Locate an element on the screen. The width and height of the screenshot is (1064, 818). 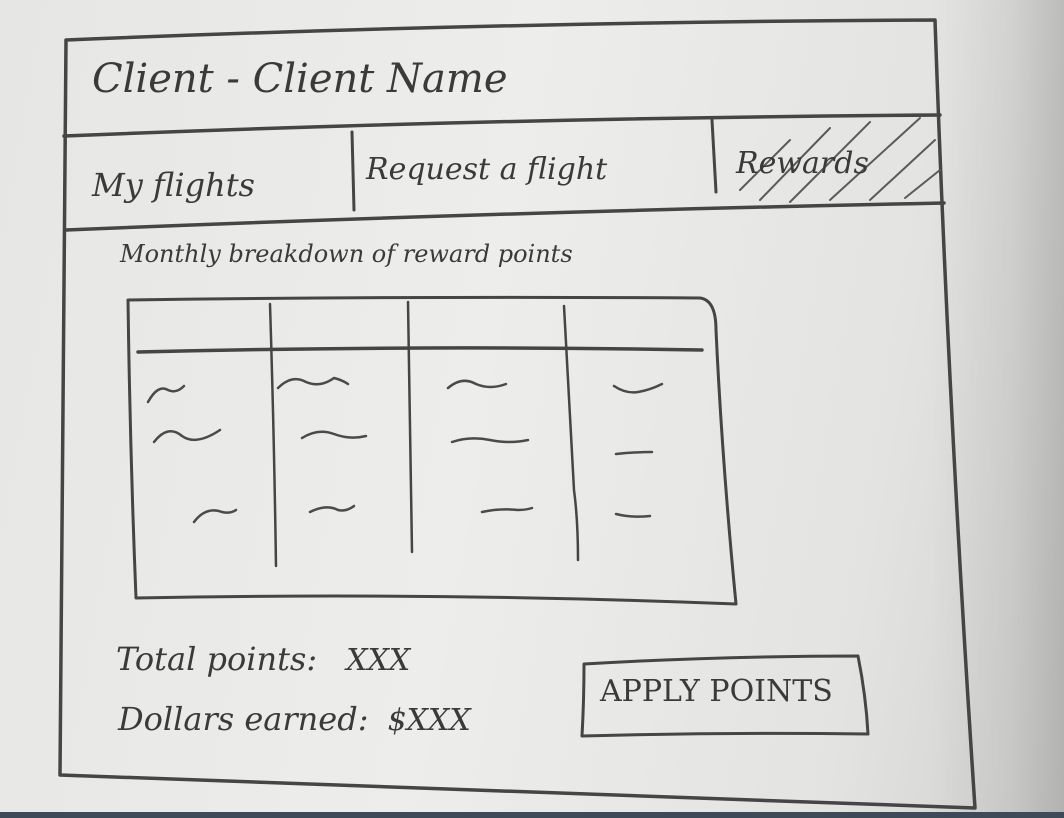
table-header-divider is located at coordinates (420, 350).